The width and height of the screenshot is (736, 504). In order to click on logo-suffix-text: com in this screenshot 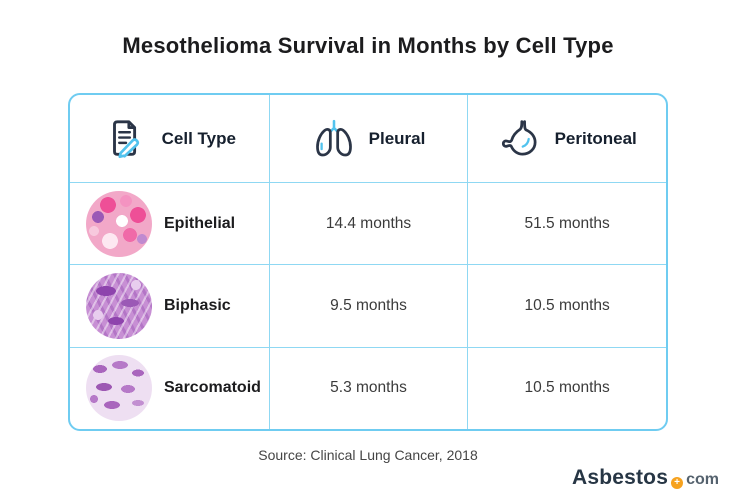, I will do `click(702, 479)`.